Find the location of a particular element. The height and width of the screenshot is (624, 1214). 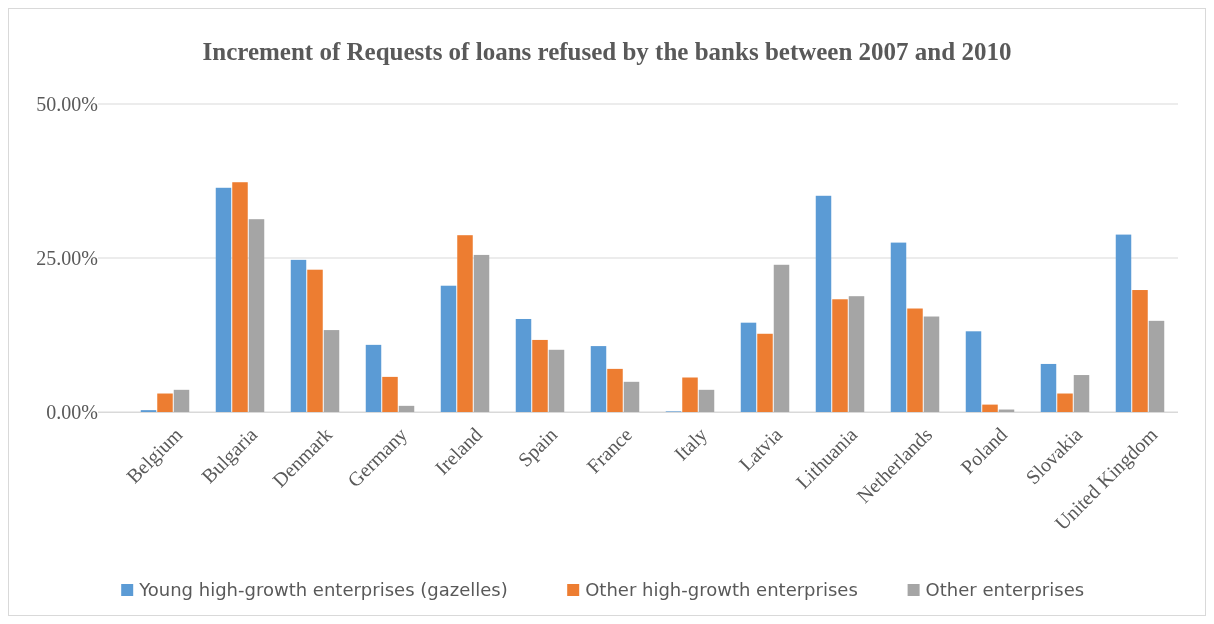

y-tick-label: 0.00% is located at coordinates (72, 412).